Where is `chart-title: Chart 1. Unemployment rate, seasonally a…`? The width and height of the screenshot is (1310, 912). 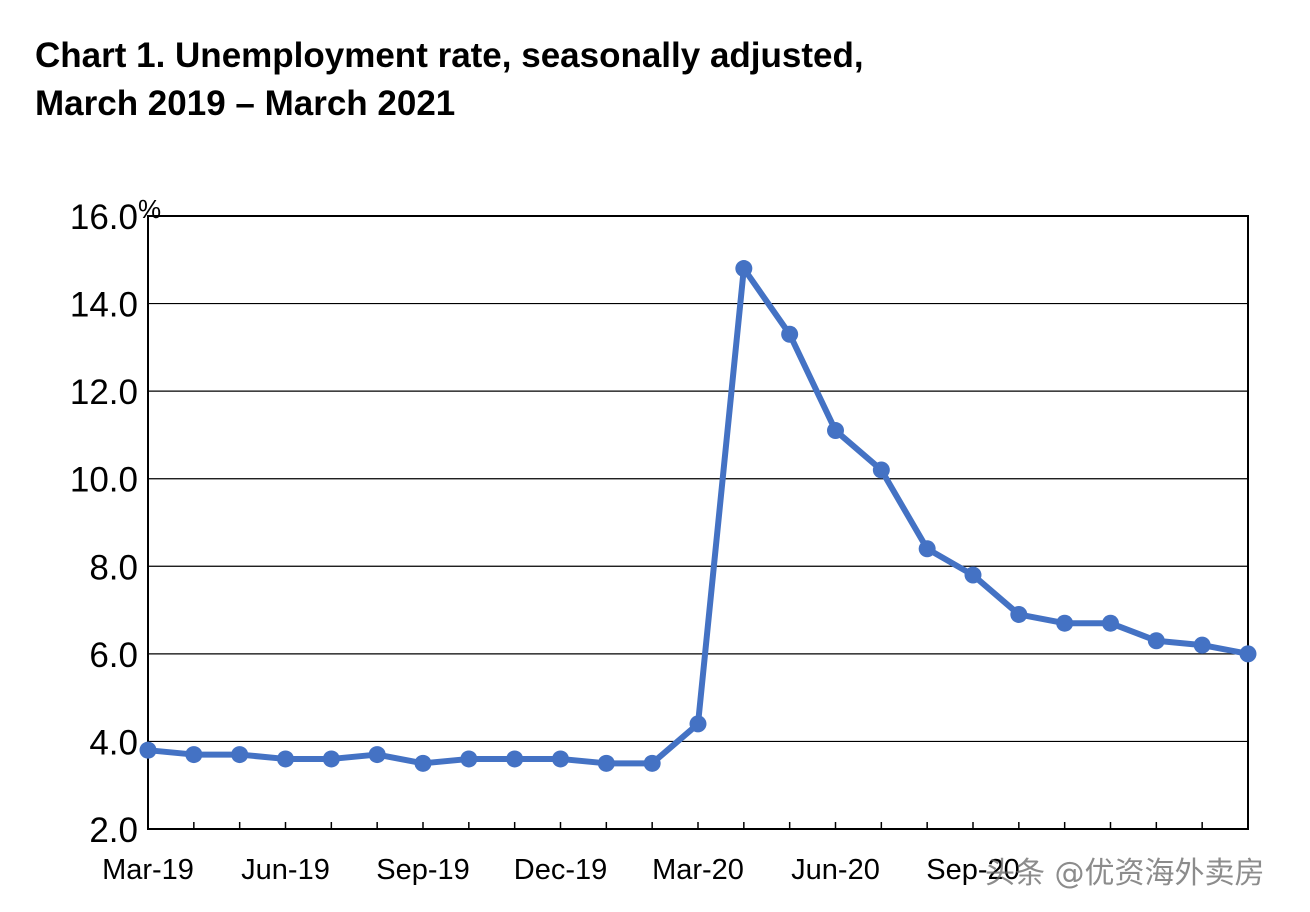 chart-title: Chart 1. Unemployment rate, seasonally a… is located at coordinates (449, 80).